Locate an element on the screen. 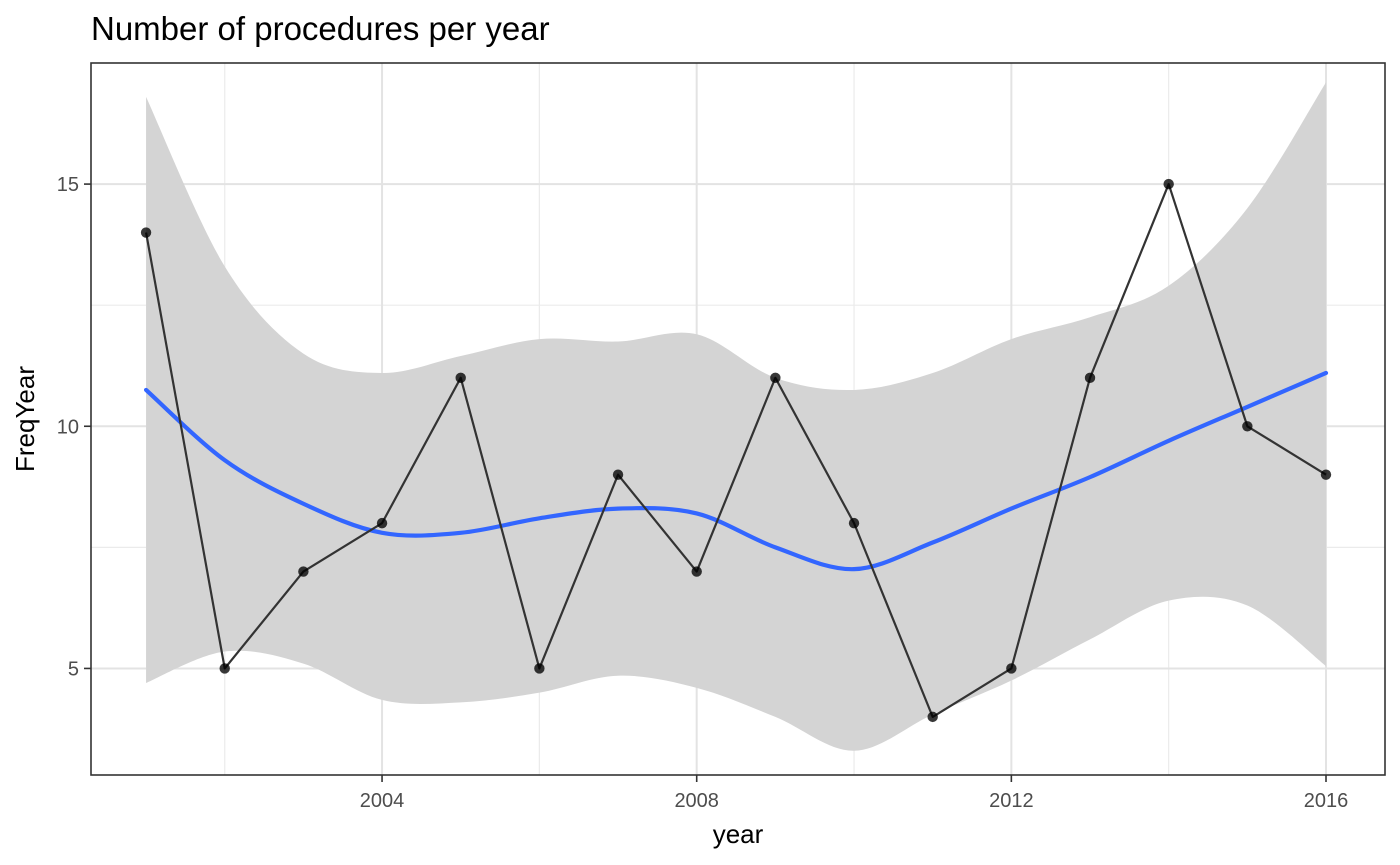  x-tick-label: 2008 is located at coordinates (696, 801).